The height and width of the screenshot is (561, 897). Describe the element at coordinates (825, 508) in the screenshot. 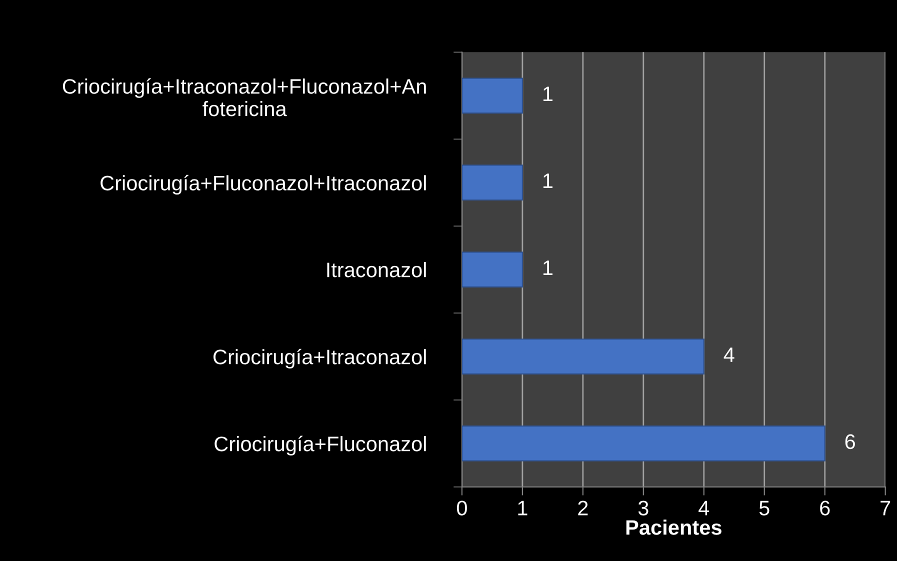

I see `x-tick-label: 6` at that location.